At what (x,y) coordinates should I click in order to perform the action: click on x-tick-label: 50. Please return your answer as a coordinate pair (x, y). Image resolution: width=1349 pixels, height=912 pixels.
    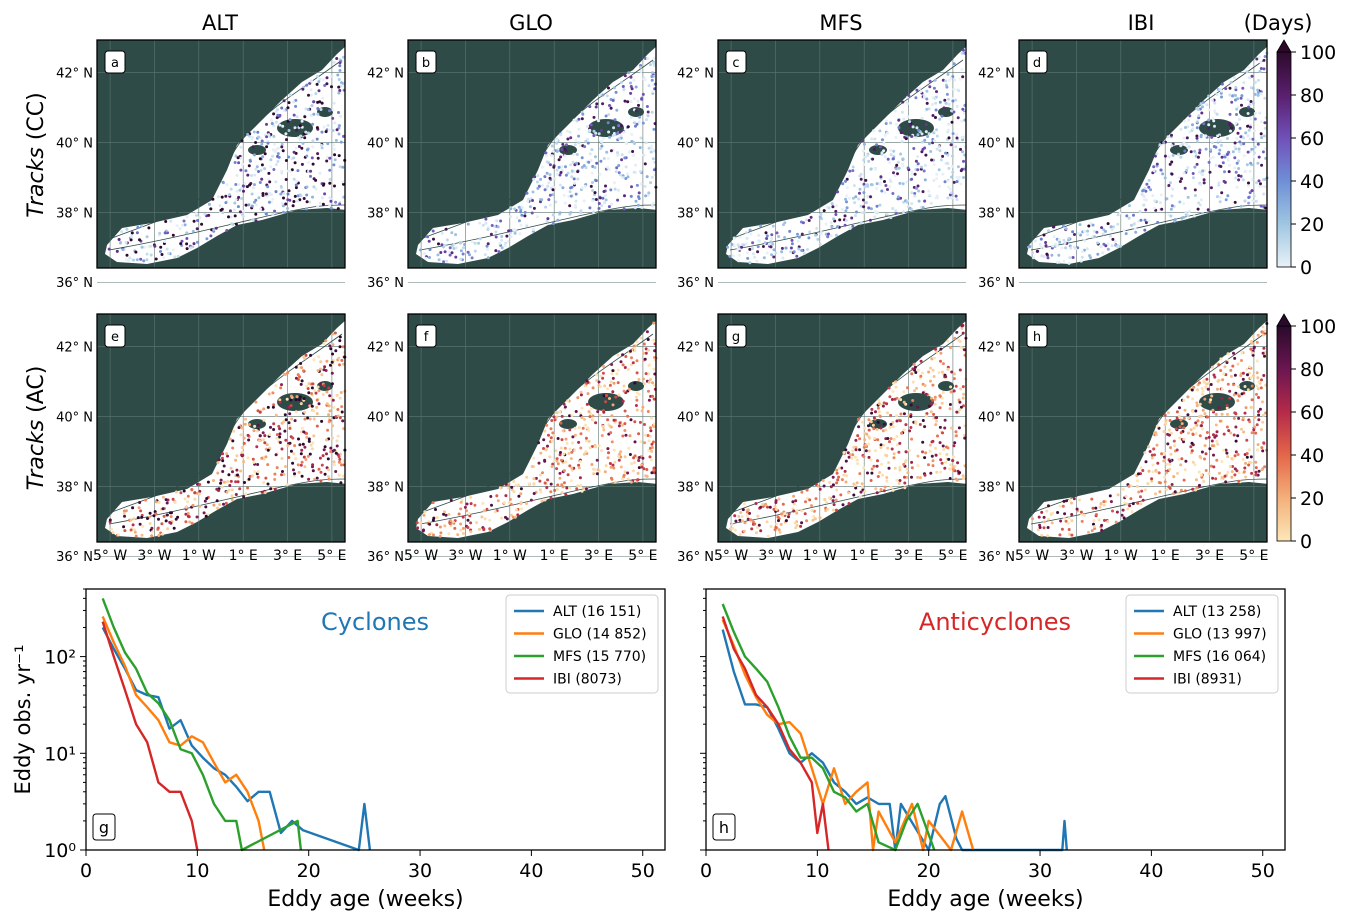
    Looking at the image, I should click on (1263, 871).